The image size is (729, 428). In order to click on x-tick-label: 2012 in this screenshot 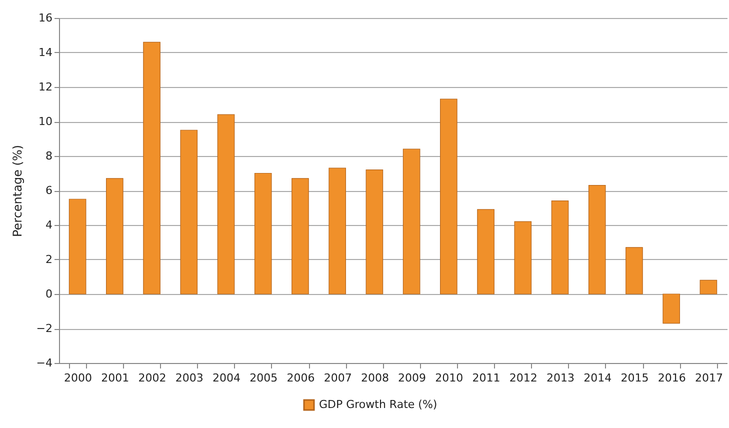, I will do `click(523, 378)`.